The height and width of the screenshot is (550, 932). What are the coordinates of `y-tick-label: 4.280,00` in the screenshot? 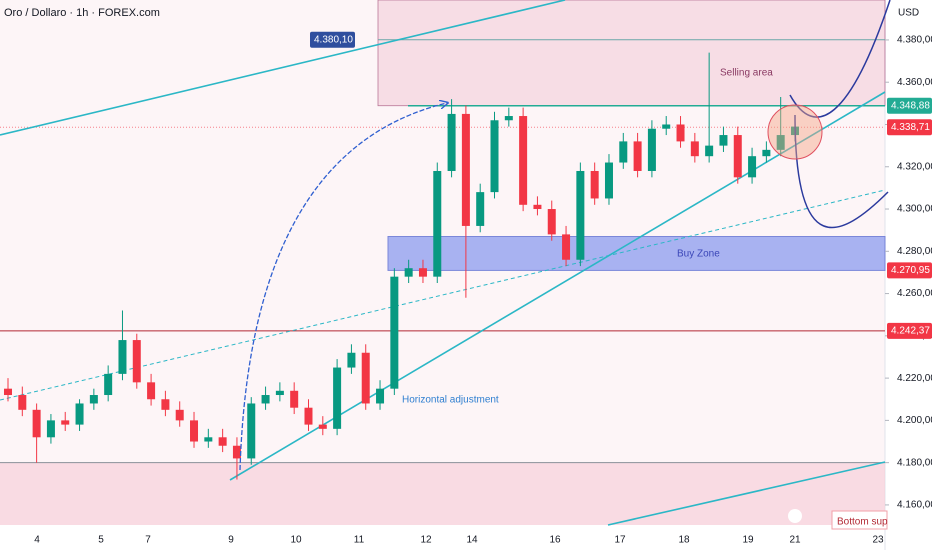 It's located at (914, 251).